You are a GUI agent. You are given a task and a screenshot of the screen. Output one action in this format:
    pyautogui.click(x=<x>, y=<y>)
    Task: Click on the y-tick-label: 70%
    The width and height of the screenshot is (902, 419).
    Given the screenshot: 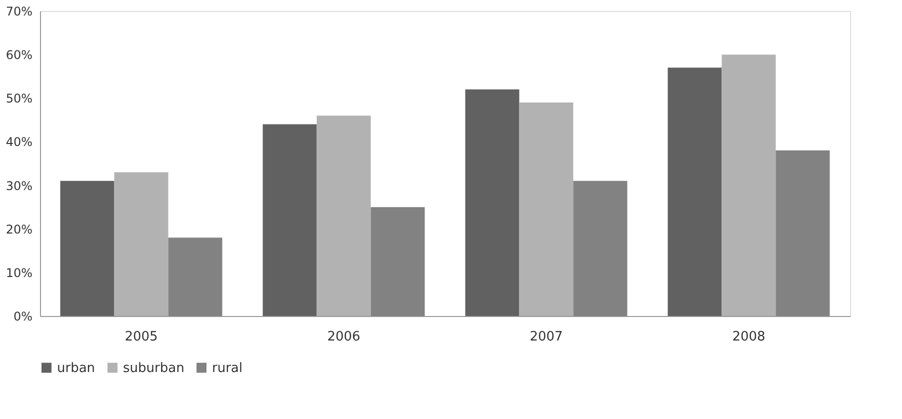 What is the action you would take?
    pyautogui.click(x=19, y=11)
    